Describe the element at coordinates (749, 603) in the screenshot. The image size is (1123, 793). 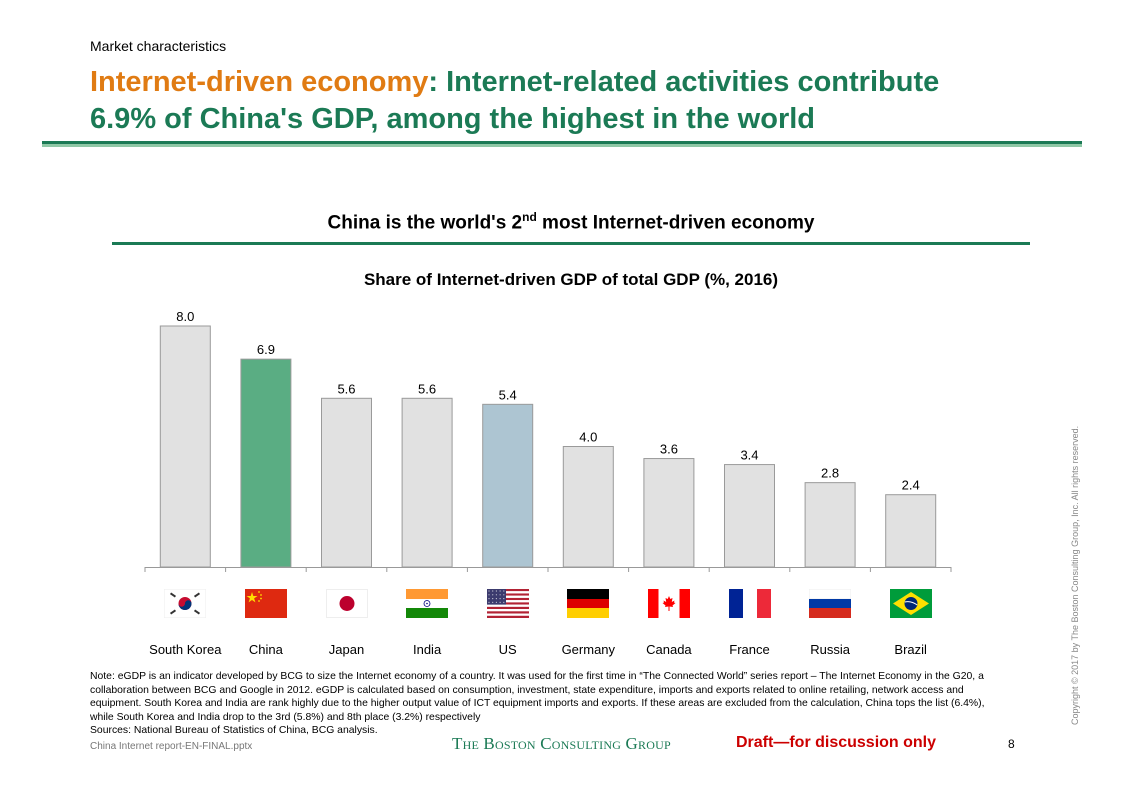
I see `france-flag-icon` at that location.